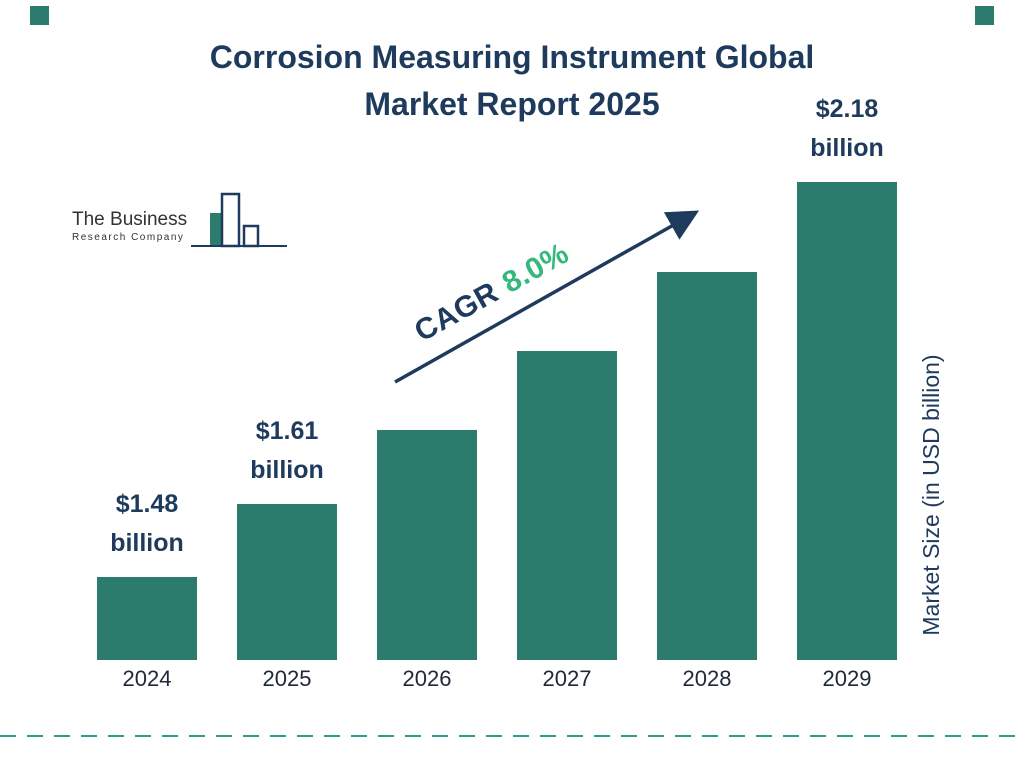  What do you see at coordinates (287, 450) in the screenshot?
I see `value-label-2025: $1.61 billion` at bounding box center [287, 450].